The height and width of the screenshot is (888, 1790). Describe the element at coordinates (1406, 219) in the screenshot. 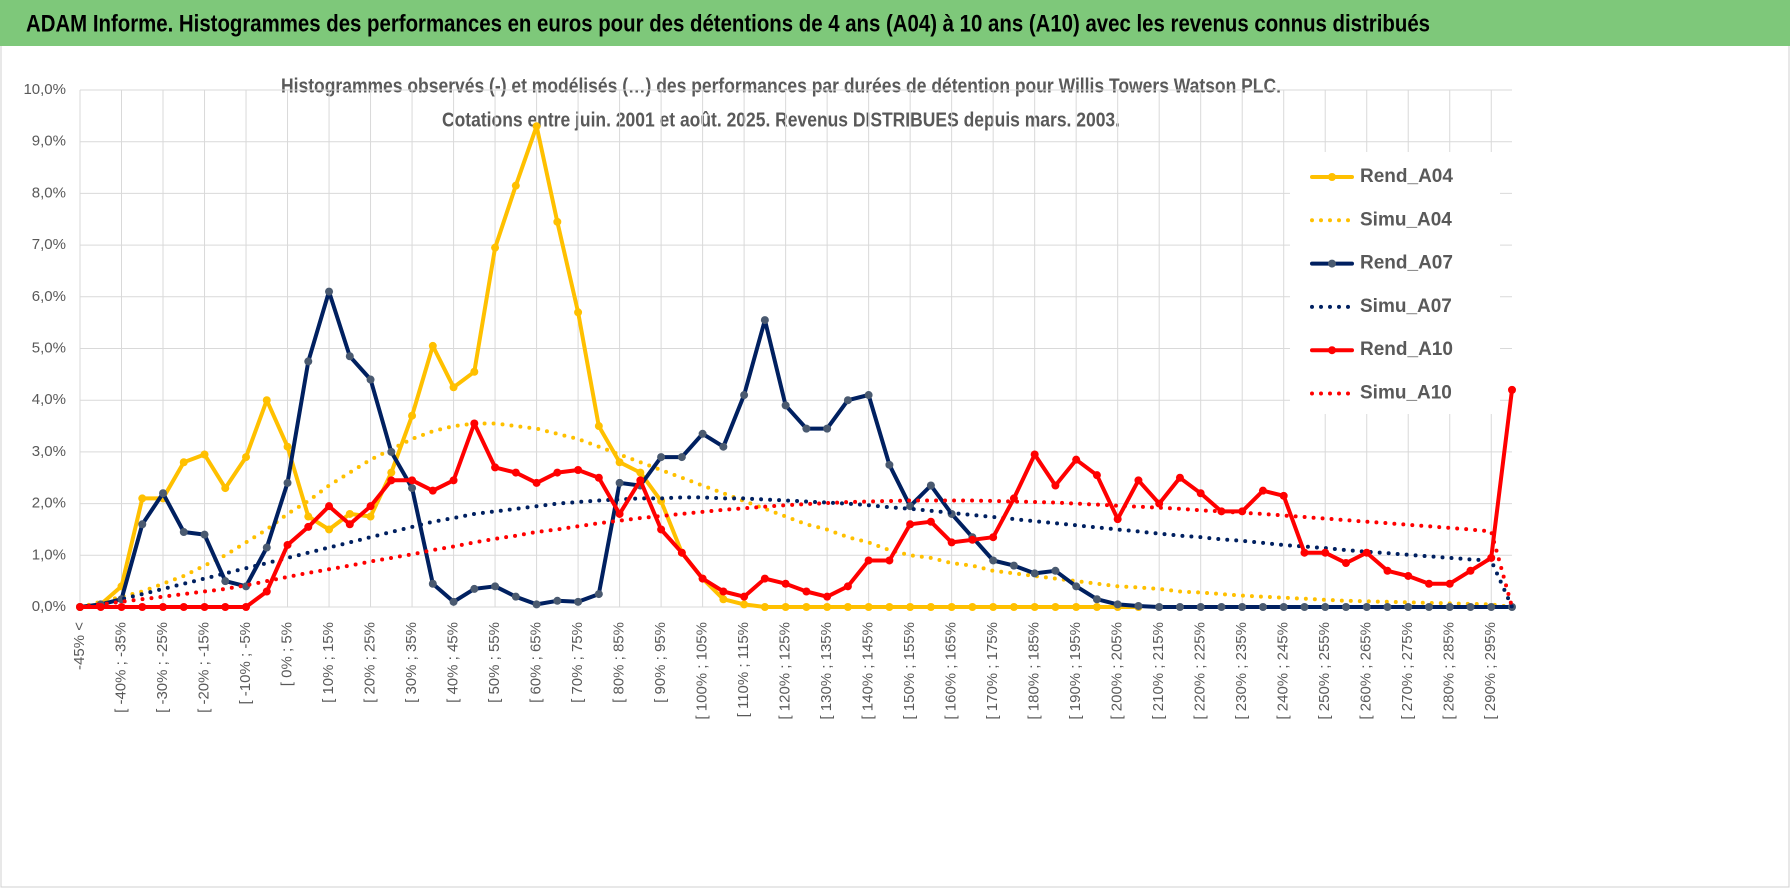

I see `legend-label: Simu_A04` at that location.